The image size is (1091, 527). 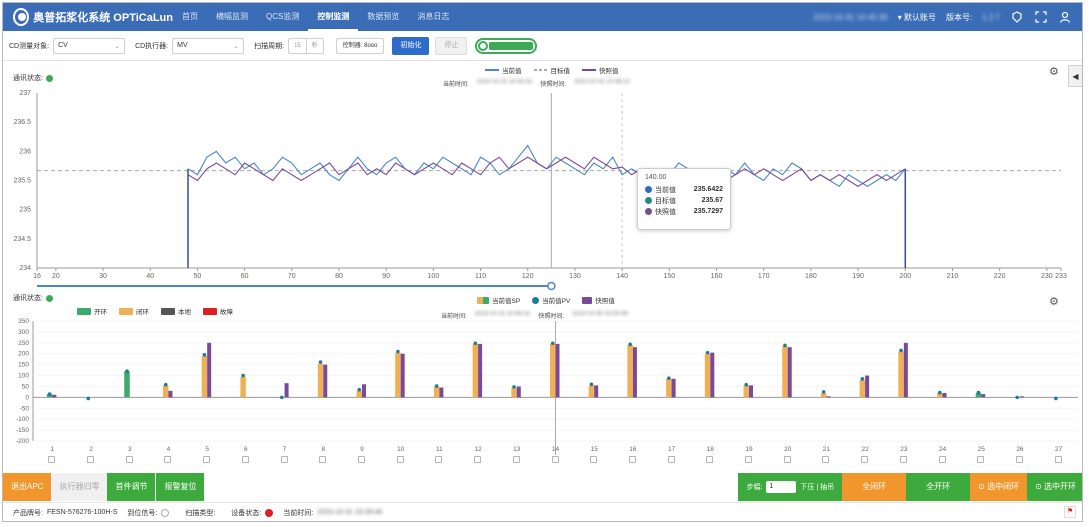 What do you see at coordinates (131, 487) in the screenshot?
I see `head-adjust-button: 首件调节` at bounding box center [131, 487].